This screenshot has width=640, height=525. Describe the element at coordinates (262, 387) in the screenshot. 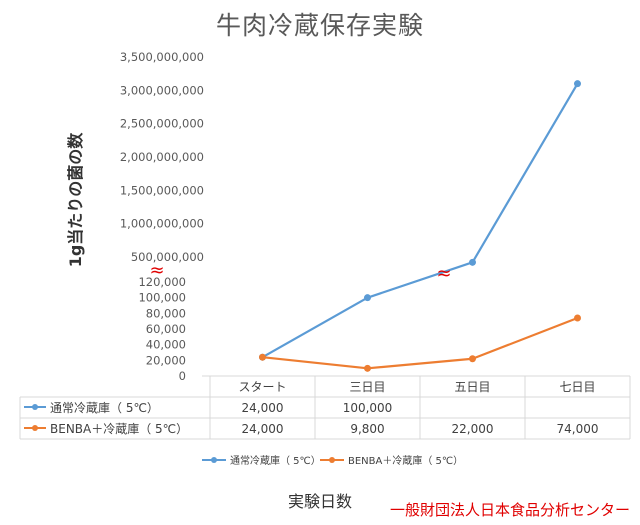

I see `category-label: スタート` at that location.